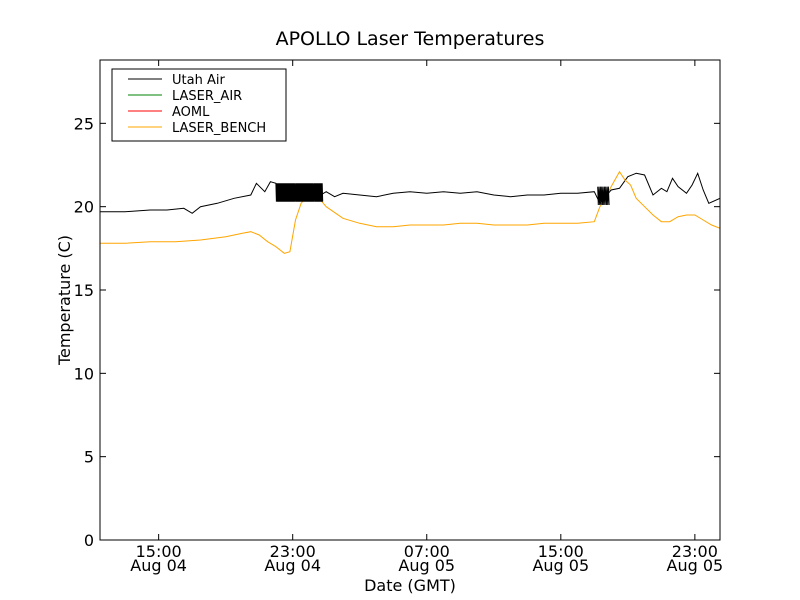 The image size is (800, 600). What do you see at coordinates (207, 96) in the screenshot?
I see `legend-label: LASER_AIR` at bounding box center [207, 96].